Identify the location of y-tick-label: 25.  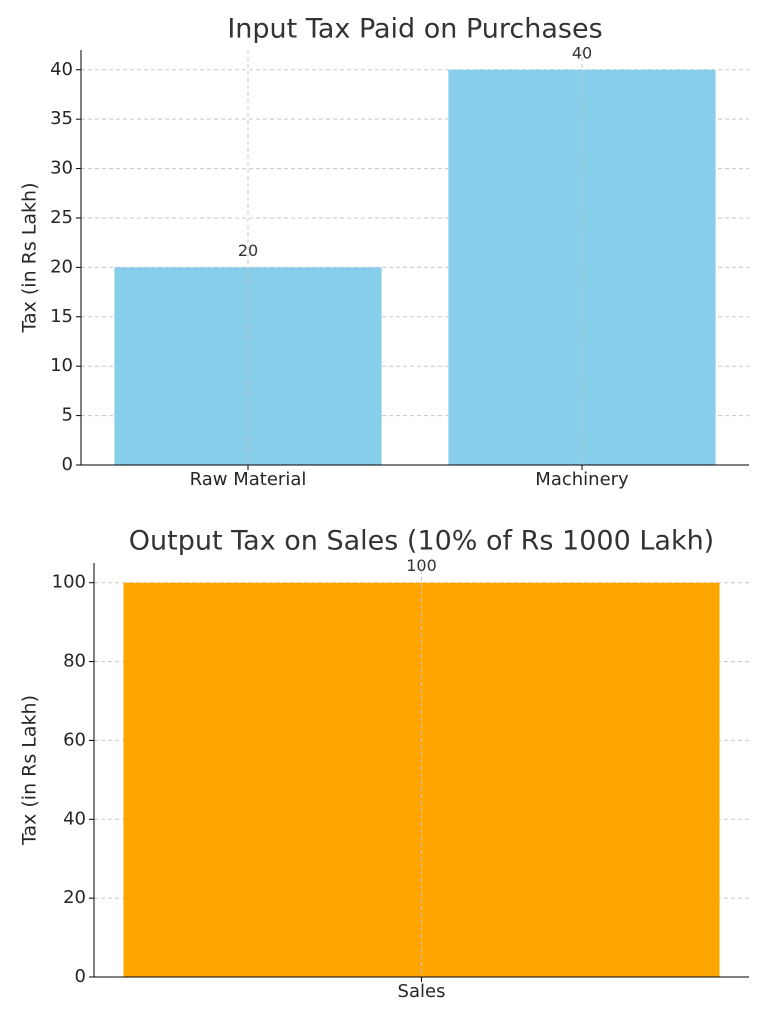
(61, 217).